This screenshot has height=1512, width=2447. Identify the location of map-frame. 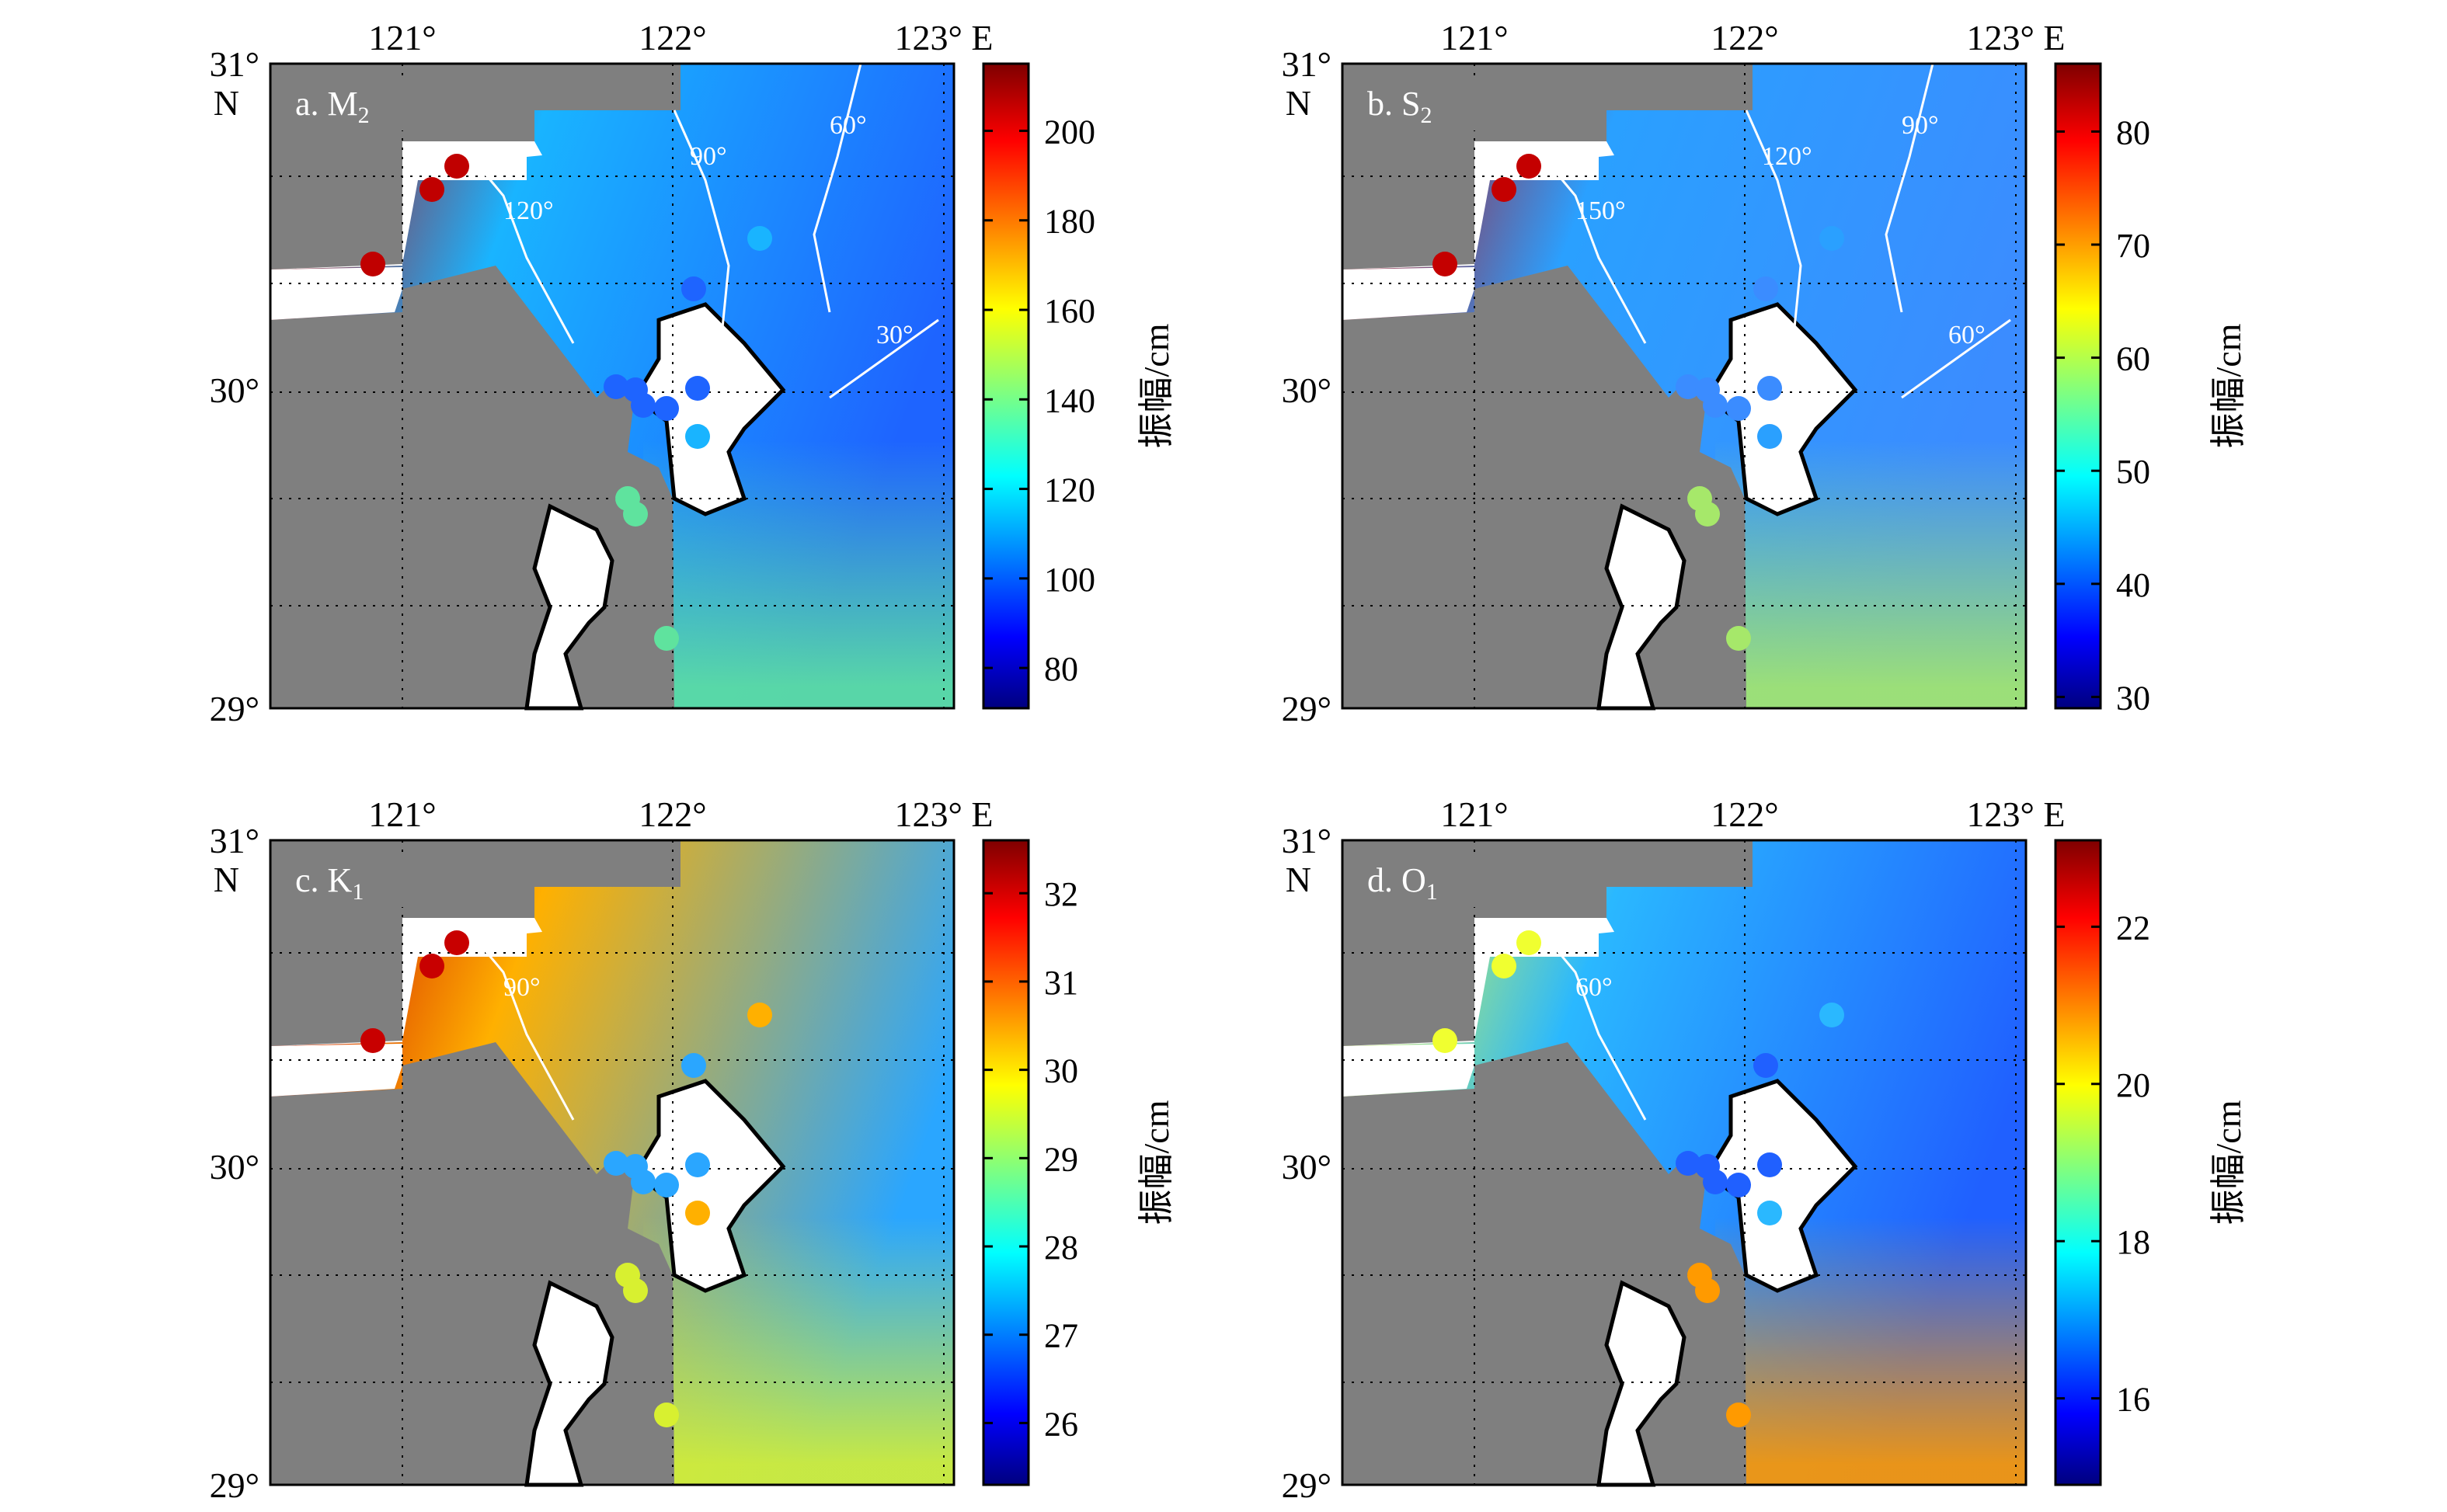
(1685, 1162).